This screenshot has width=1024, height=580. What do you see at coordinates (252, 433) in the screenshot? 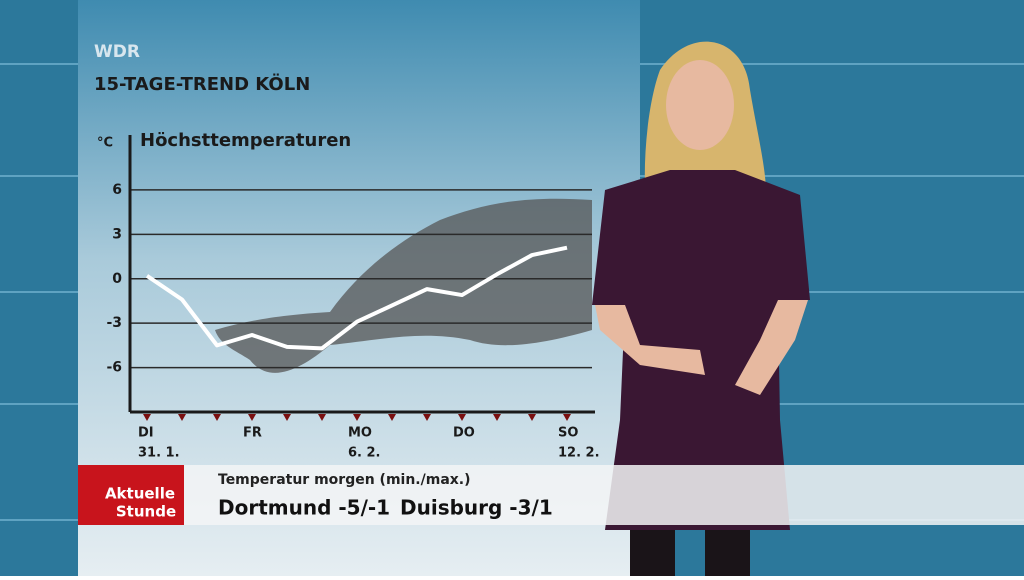
I see `x-tick-label: FR` at bounding box center [252, 433].